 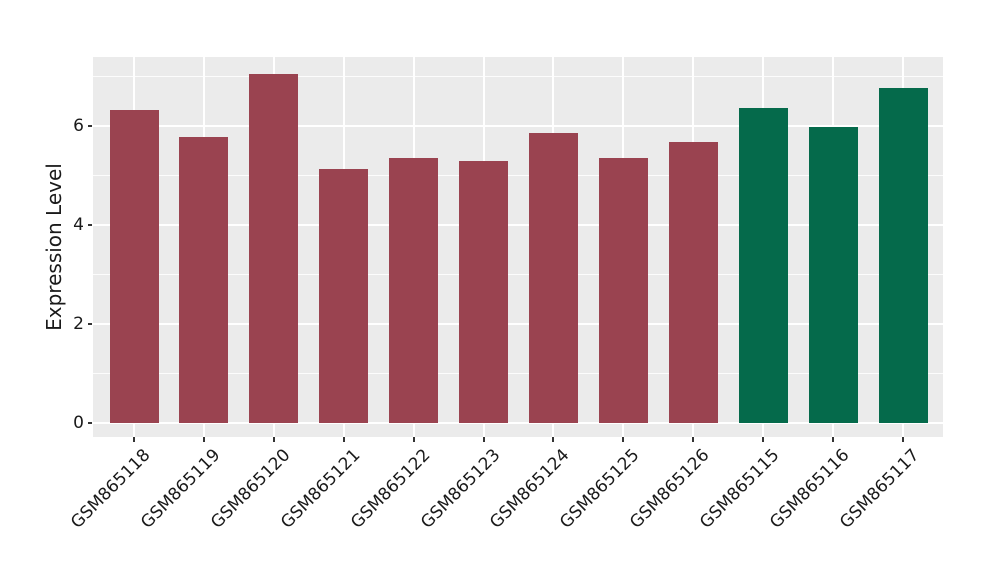 What do you see at coordinates (414, 290) in the screenshot?
I see `bar-GSM865122` at bounding box center [414, 290].